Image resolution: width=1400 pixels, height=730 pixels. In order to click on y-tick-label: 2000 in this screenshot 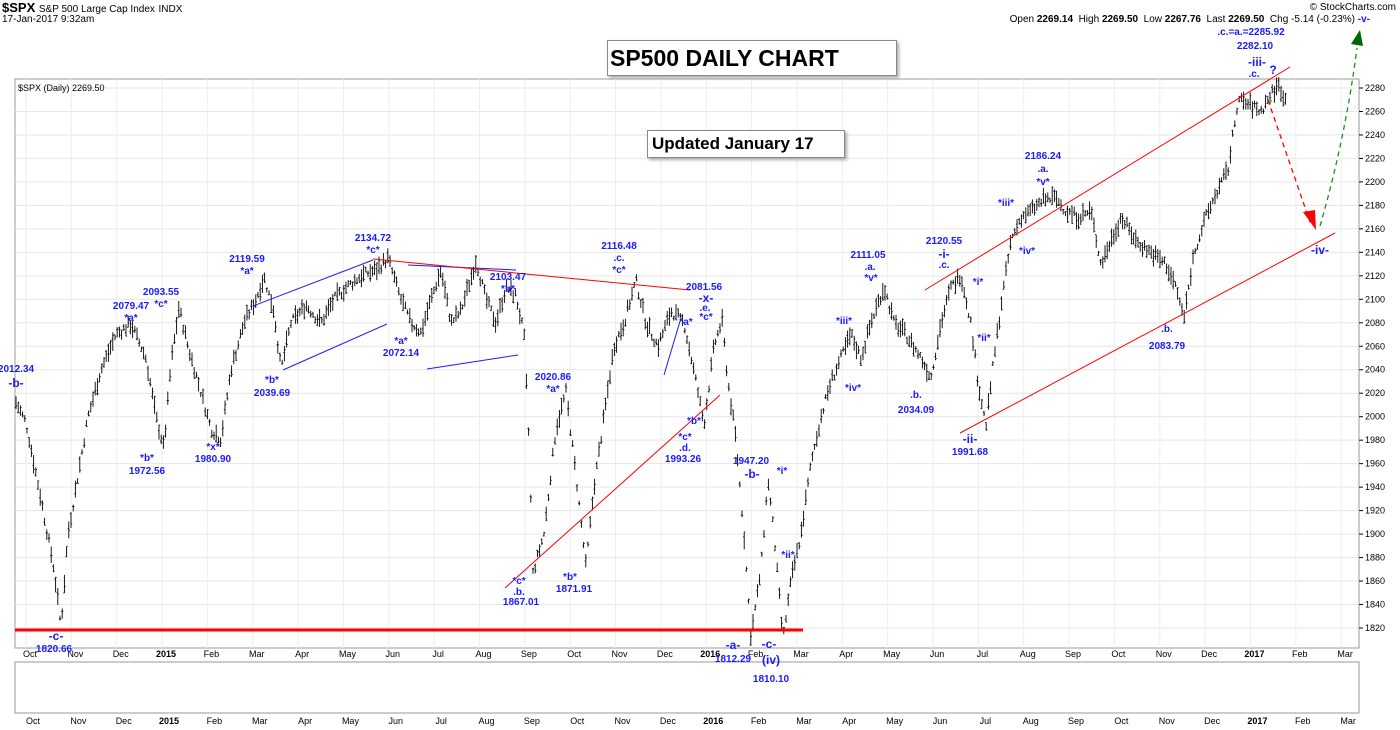, I will do `click(1375, 417)`.